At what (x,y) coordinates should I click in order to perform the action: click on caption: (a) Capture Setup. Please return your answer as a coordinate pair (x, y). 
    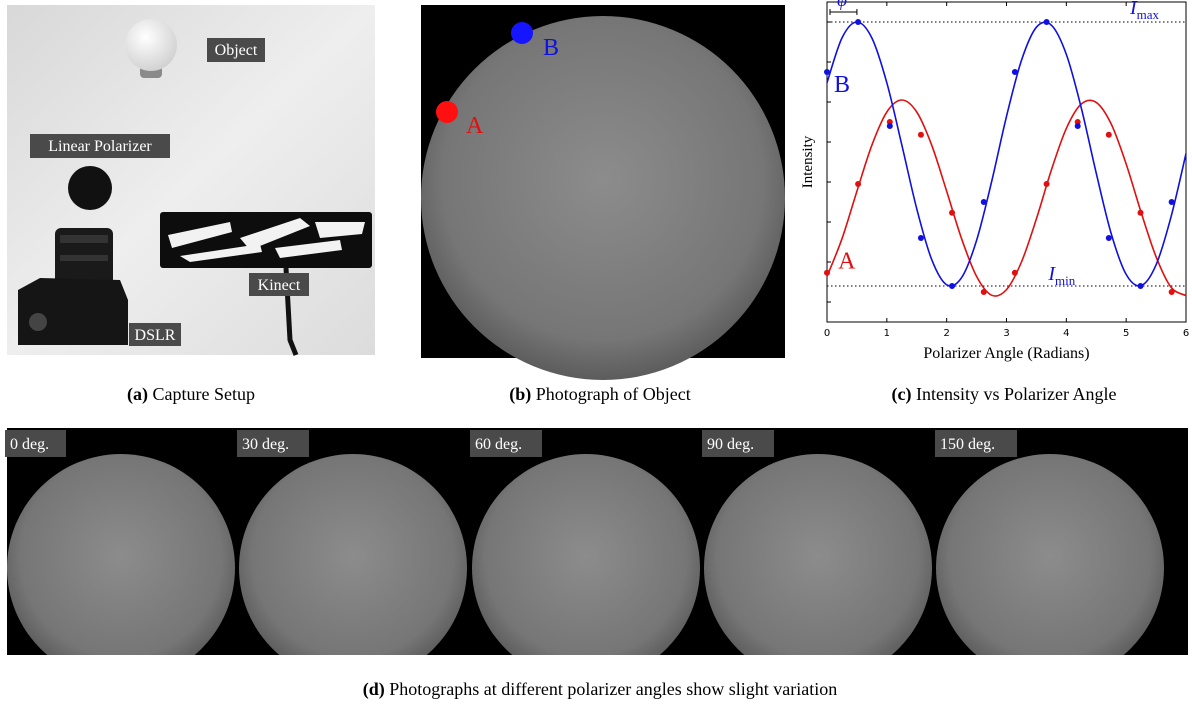
    Looking at the image, I should click on (191, 394).